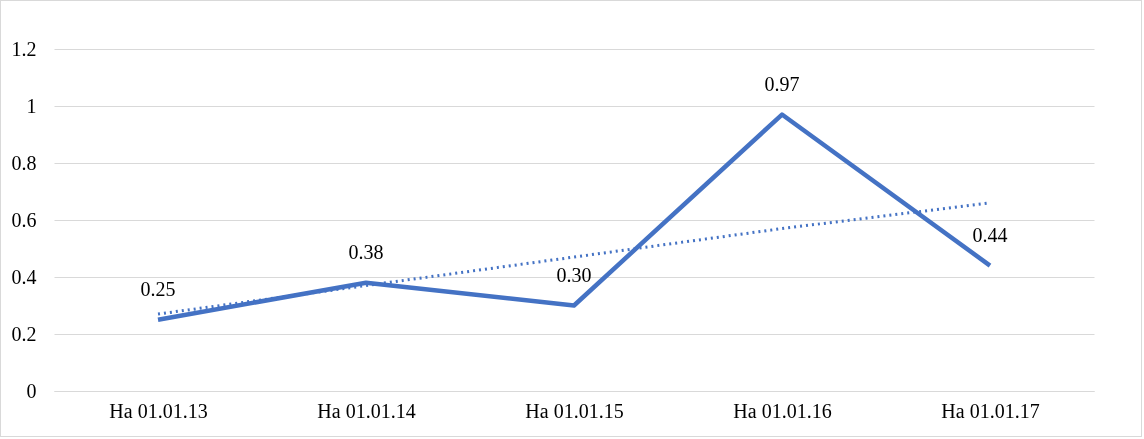 The width and height of the screenshot is (1144, 439). Describe the element at coordinates (366, 410) in the screenshot. I see `x-tick-label: На 01.01.14` at that location.